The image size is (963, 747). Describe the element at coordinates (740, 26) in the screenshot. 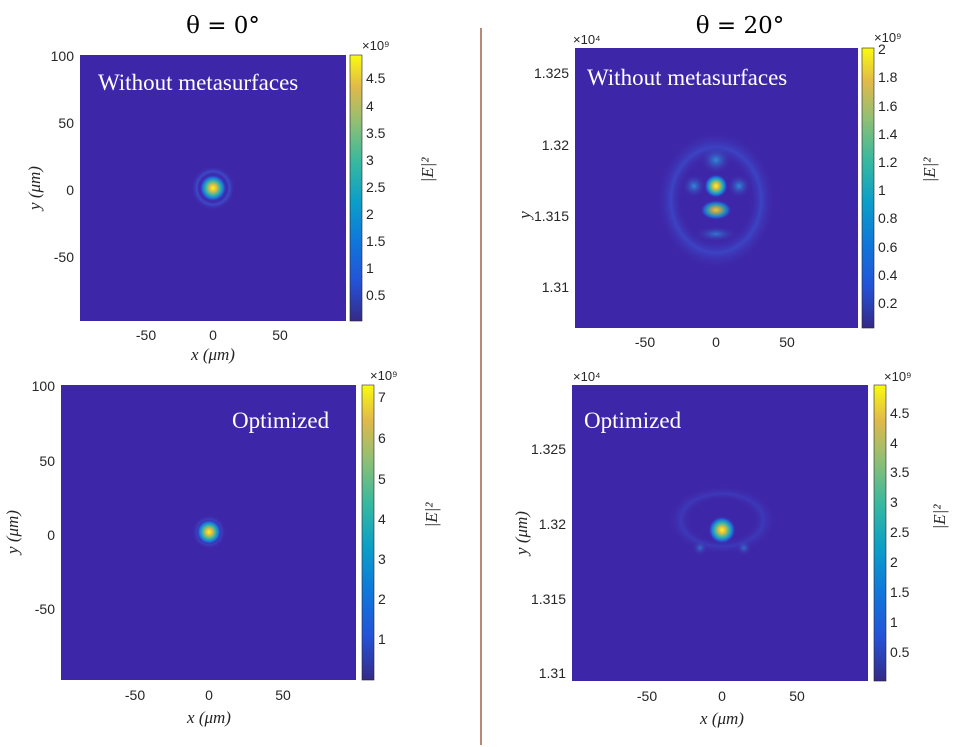

I see `column-title-right: θ = 20°` at that location.